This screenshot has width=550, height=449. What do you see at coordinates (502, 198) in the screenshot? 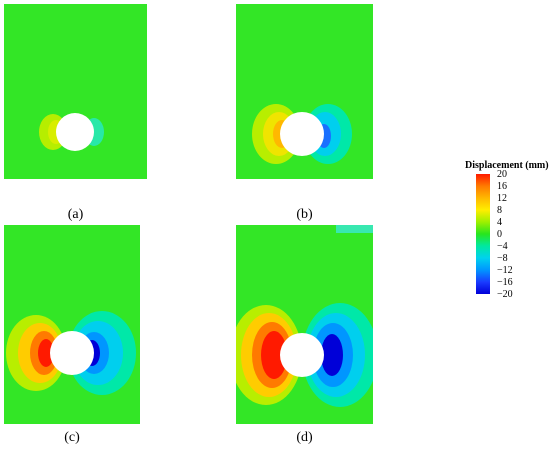
I see `colorbar-tick-label: 12` at bounding box center [502, 198].